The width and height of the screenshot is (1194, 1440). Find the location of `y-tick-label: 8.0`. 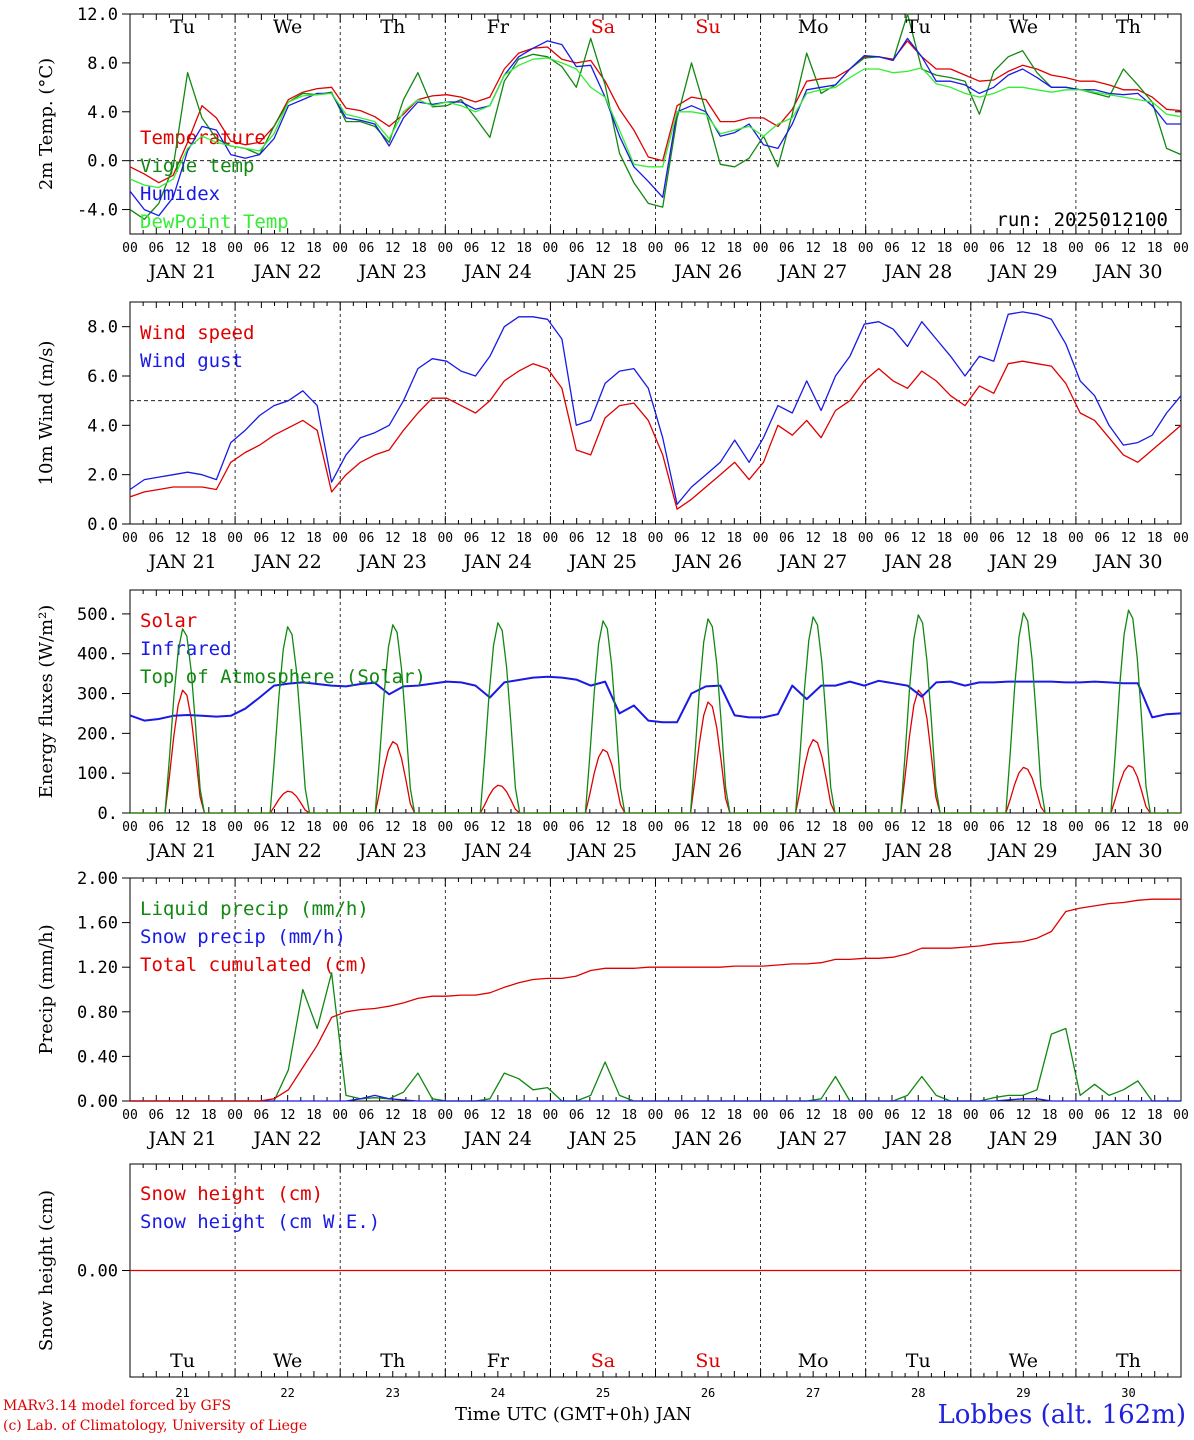

y-tick-label: 8.0 is located at coordinates (102, 328).